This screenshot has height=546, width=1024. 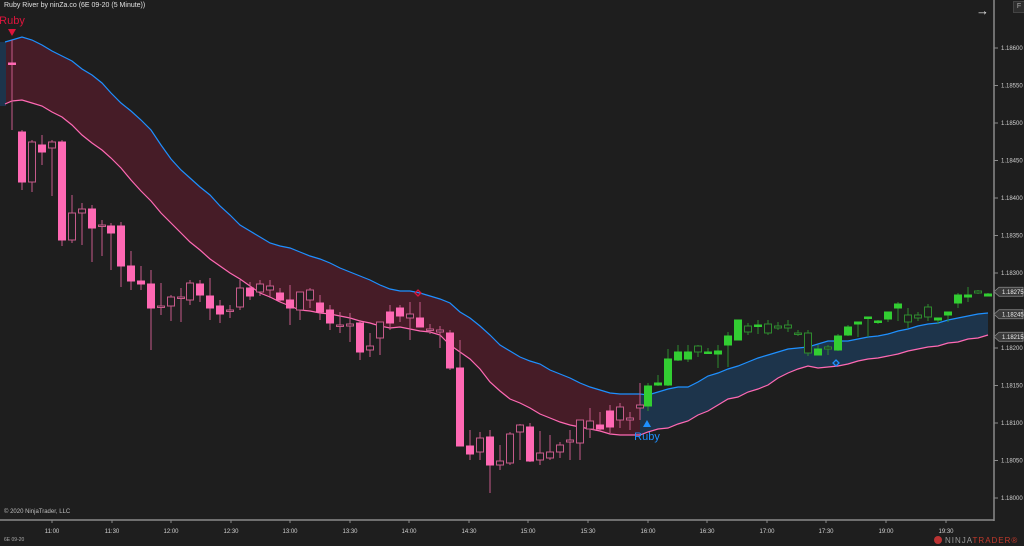 What do you see at coordinates (350, 532) in the screenshot?
I see `x-tick-label: 13:30` at bounding box center [350, 532].